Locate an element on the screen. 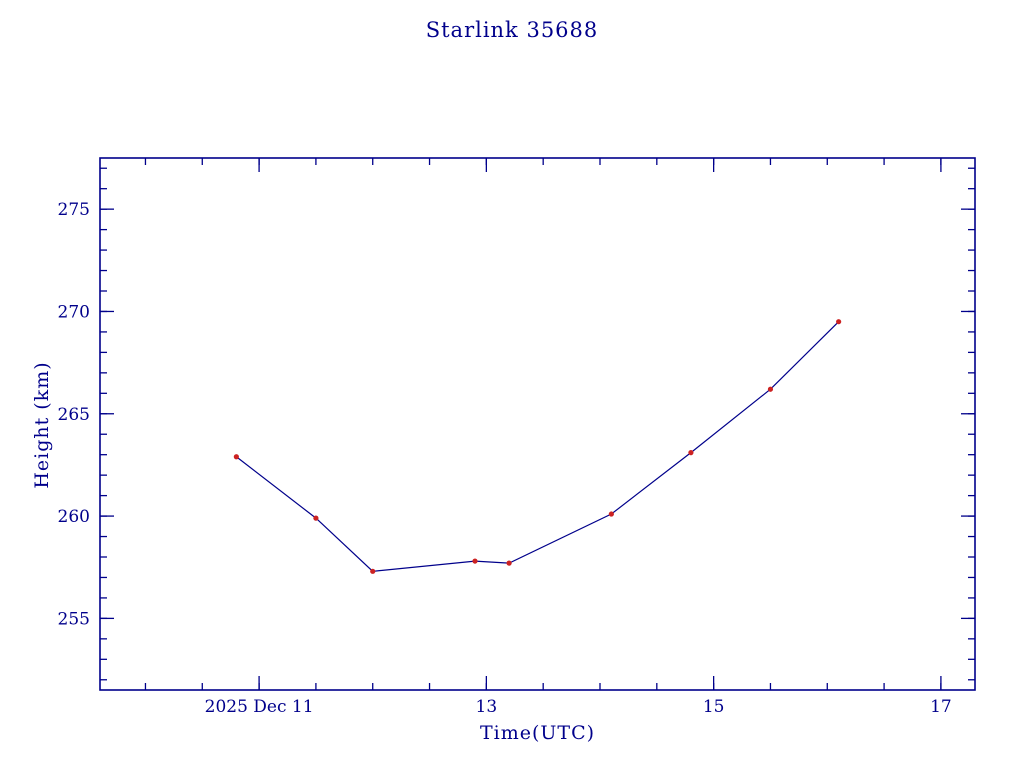  y-tick-label: 275 is located at coordinates (74, 210).